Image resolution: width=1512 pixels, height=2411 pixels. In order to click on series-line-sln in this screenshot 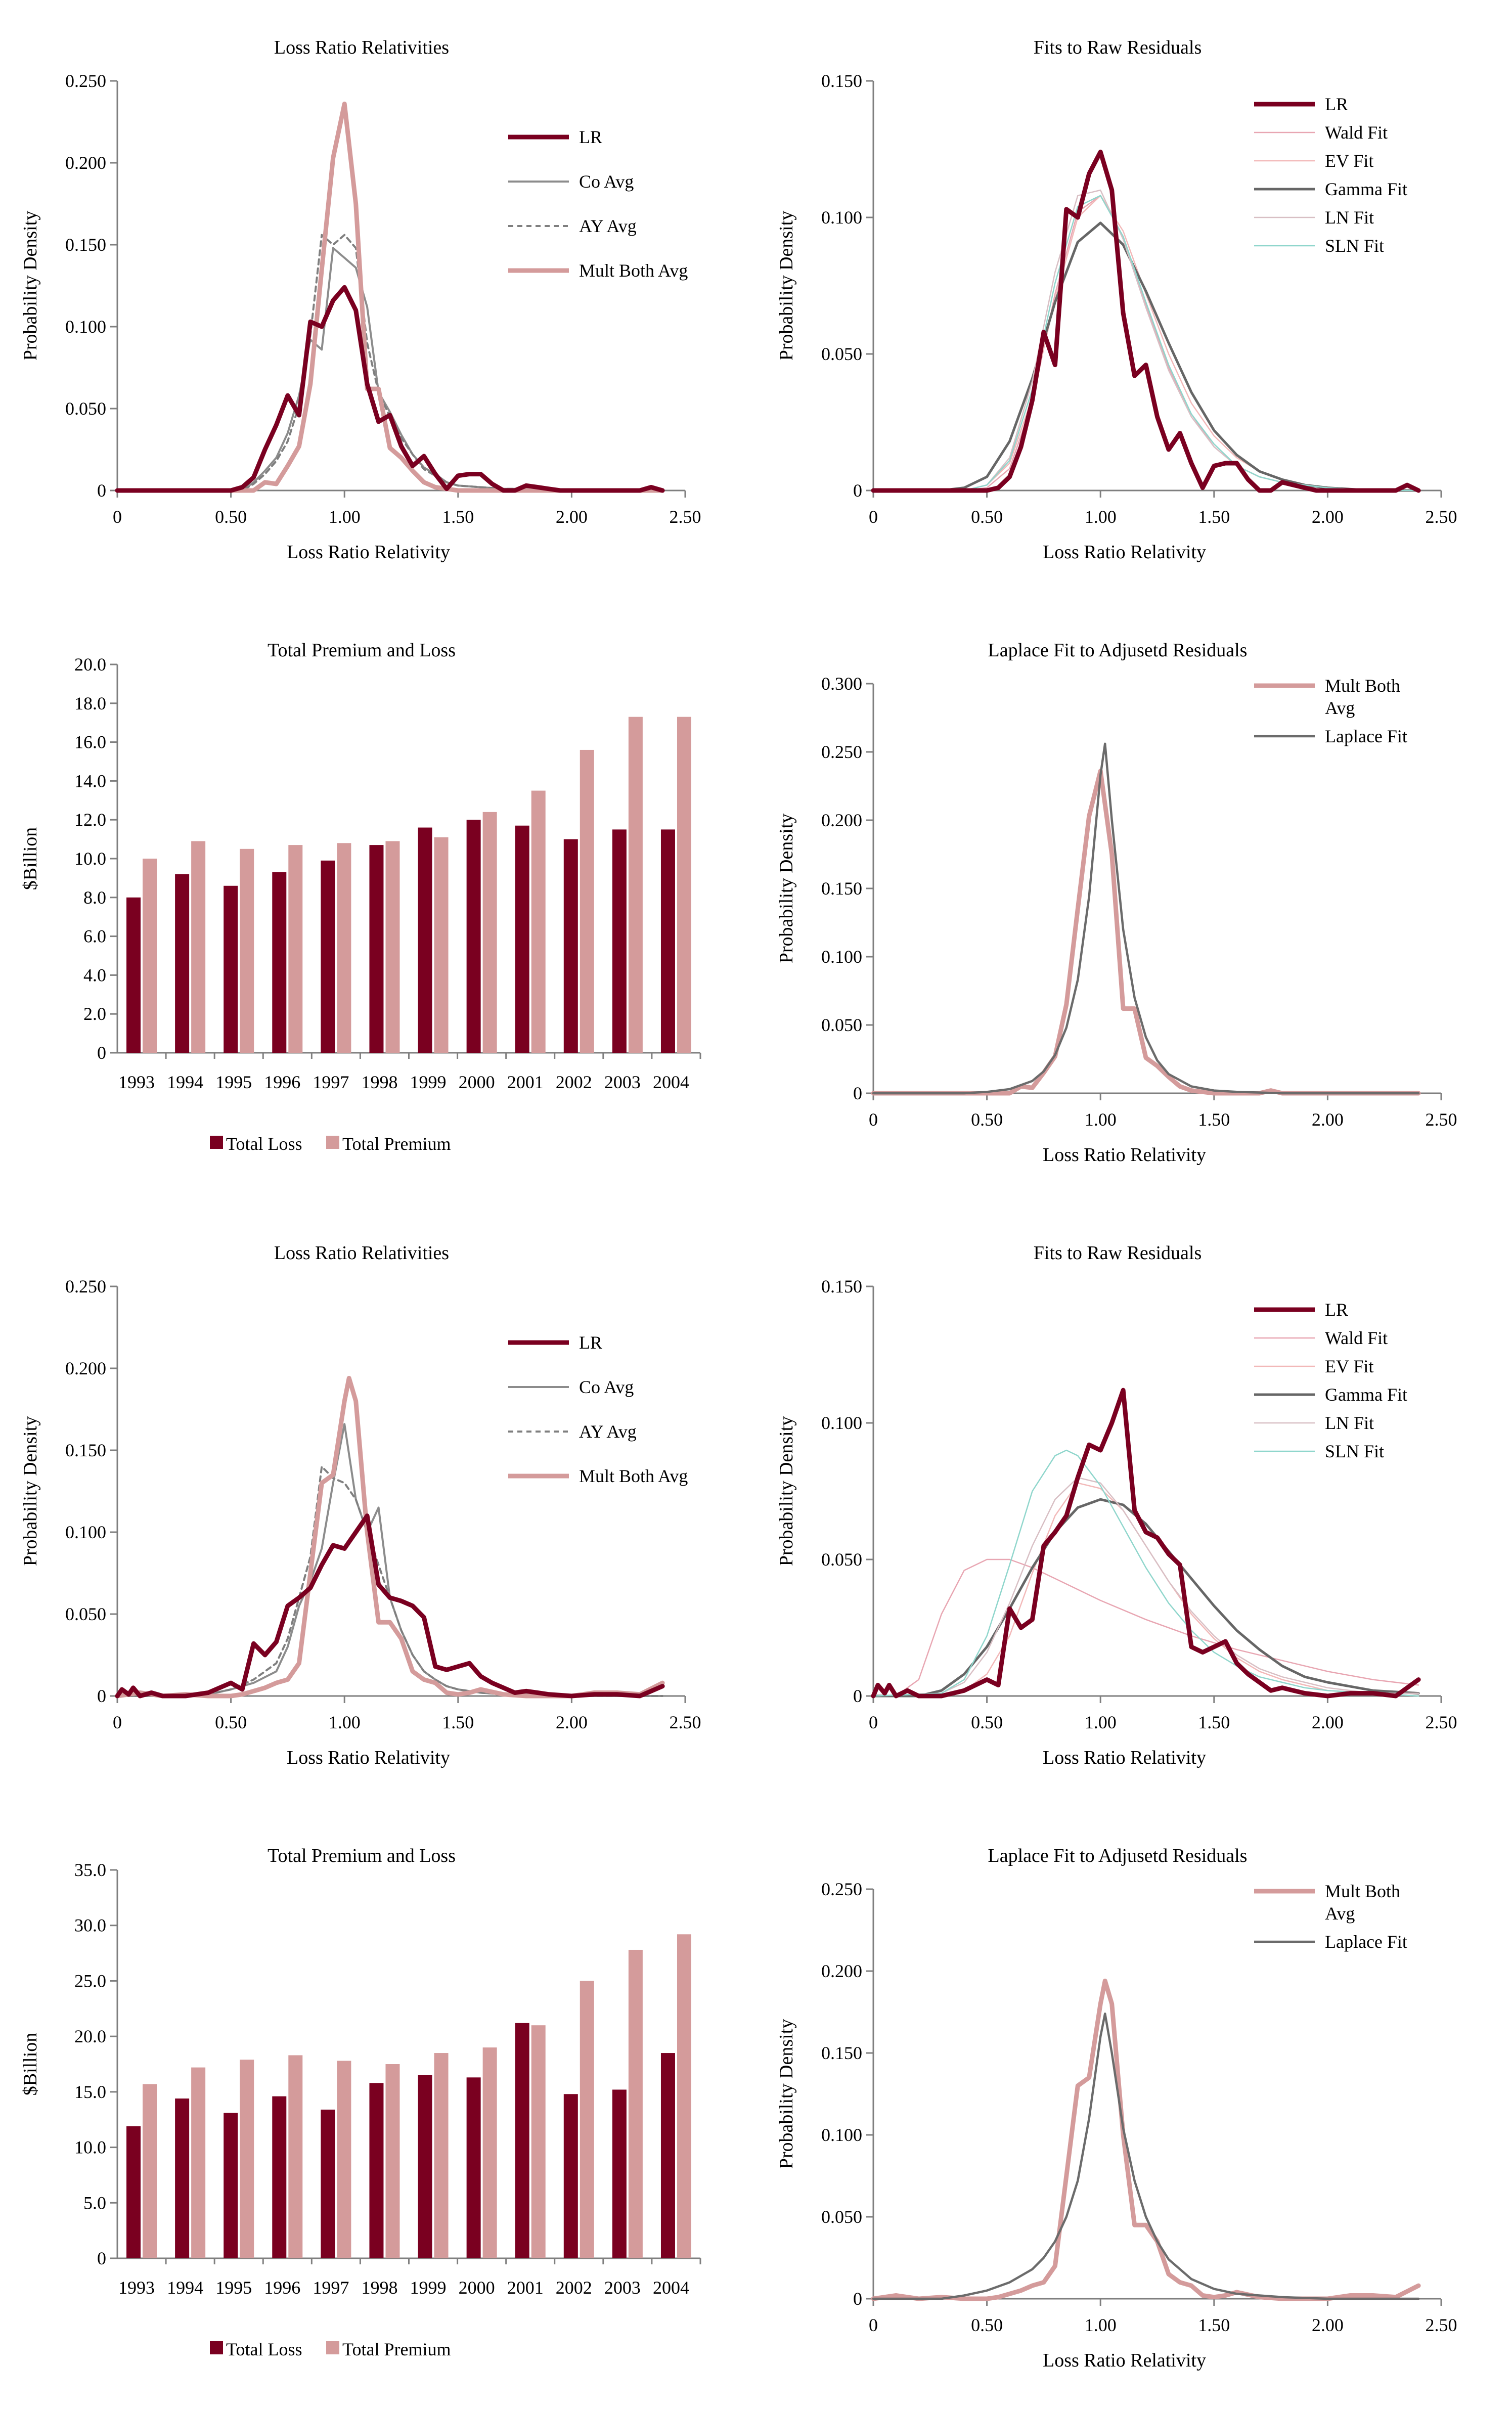, I will do `click(1145, 1573)`.